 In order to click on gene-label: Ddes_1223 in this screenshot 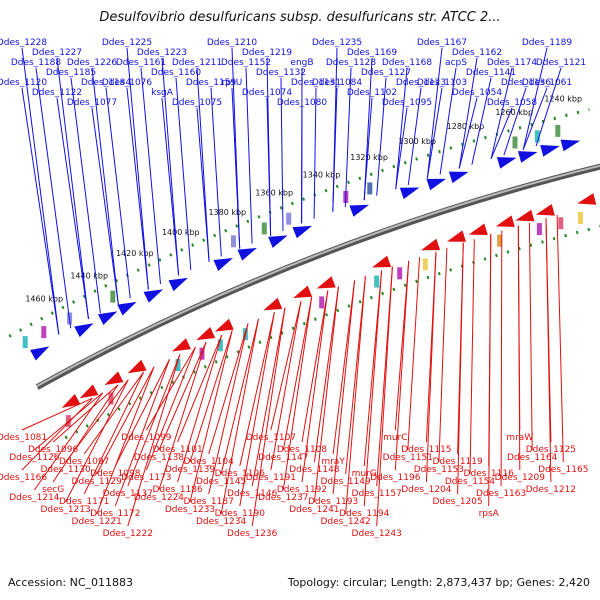, I will do `click(162, 53)`.